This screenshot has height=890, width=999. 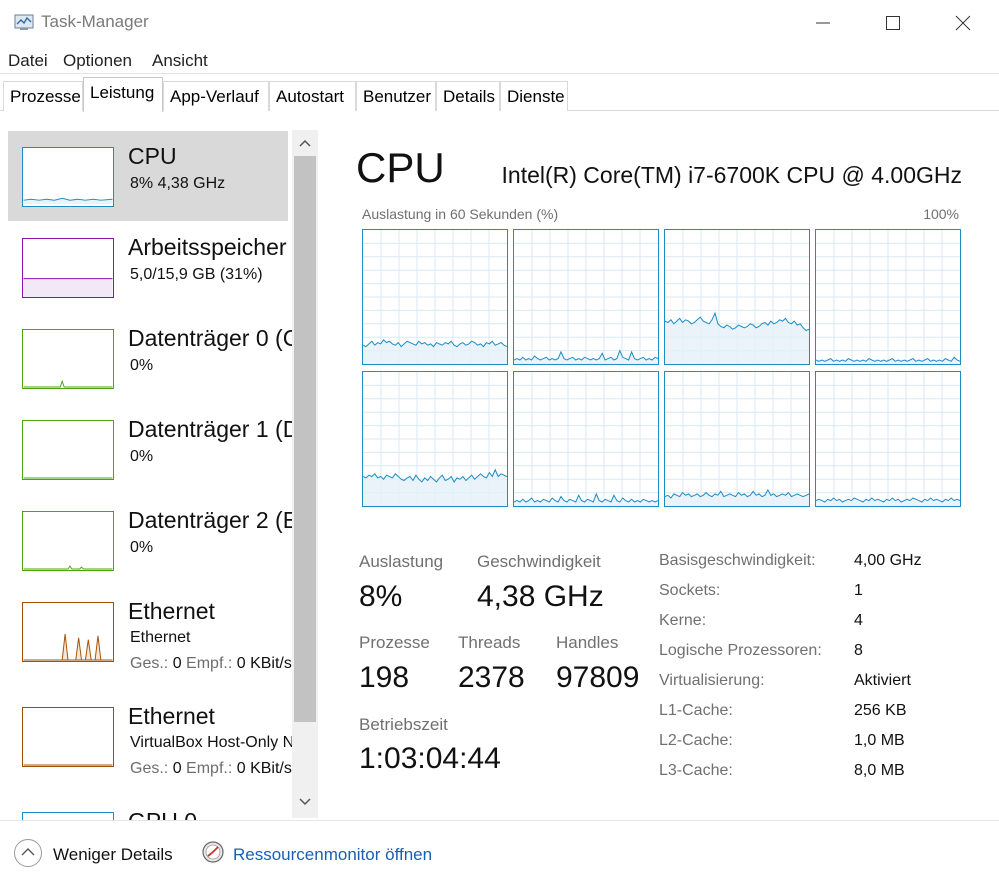 I want to click on spec-label: Kerne:, so click(x=683, y=620).